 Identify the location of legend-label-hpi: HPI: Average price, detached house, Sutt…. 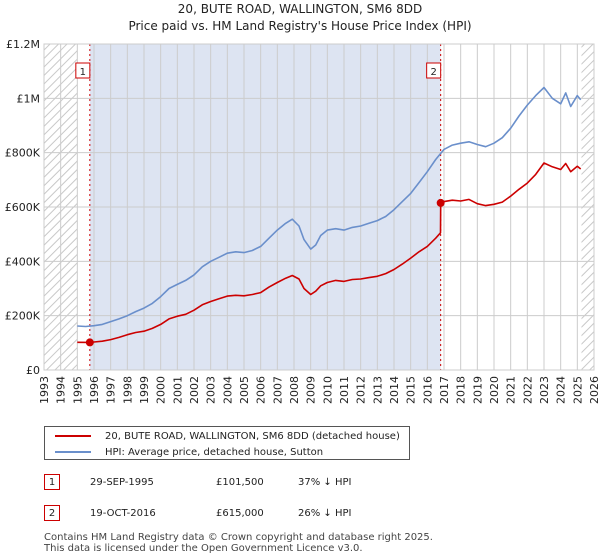
(214, 452).